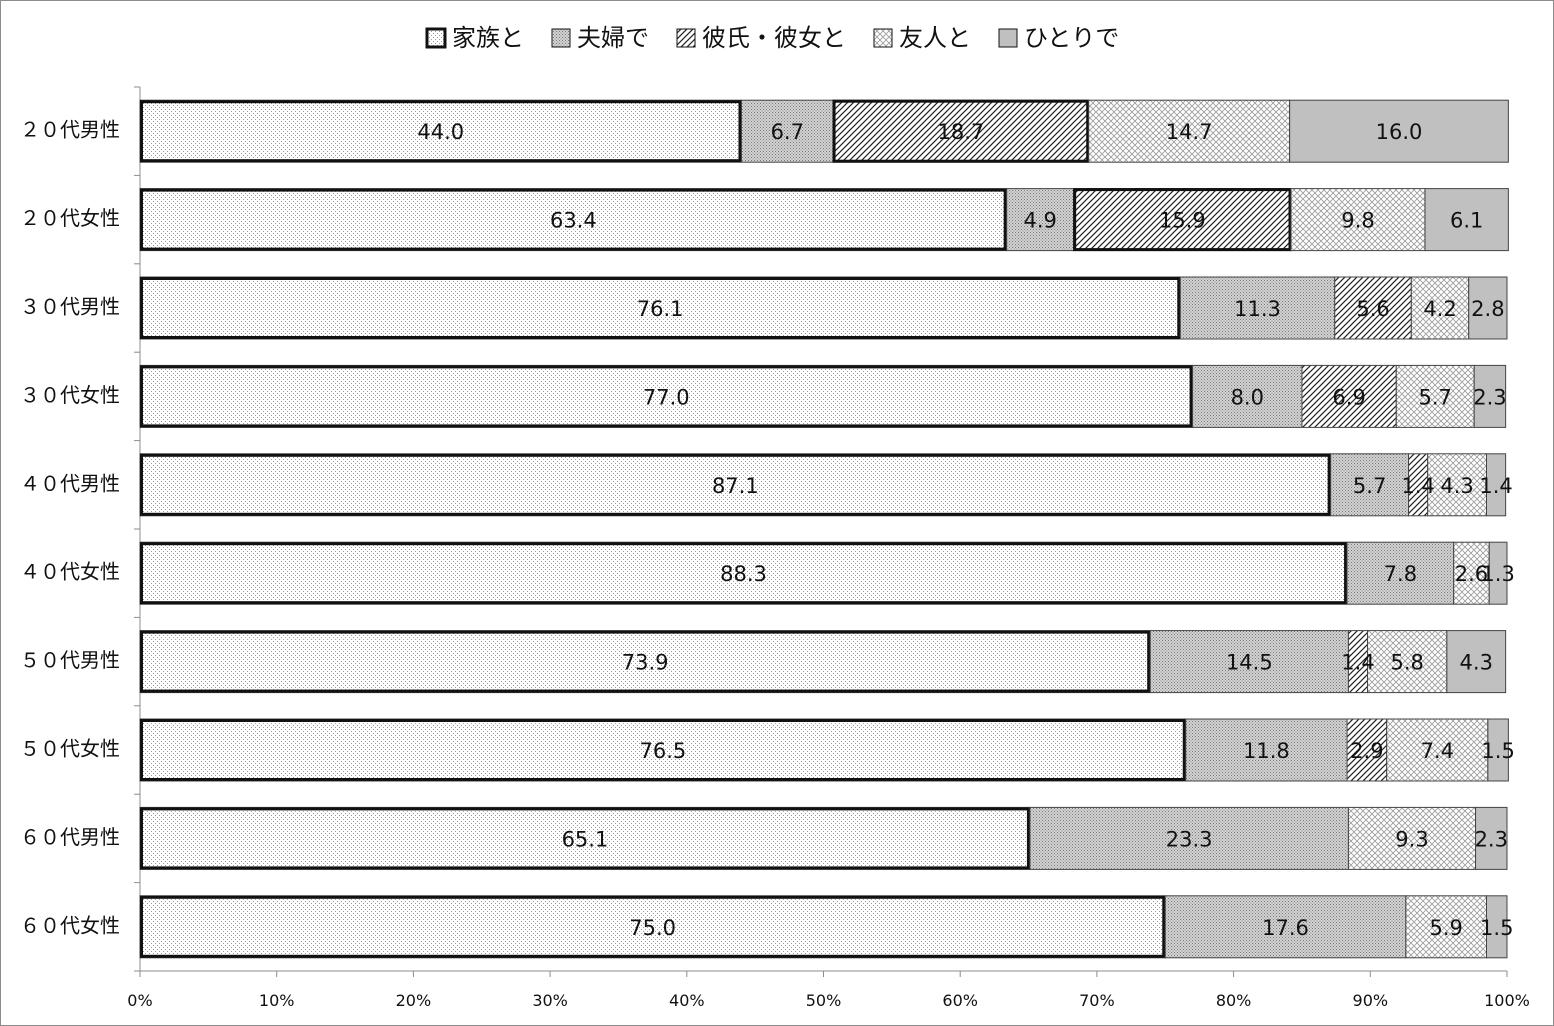 The image size is (1554, 1026). I want to click on category-label: ４０代男性, so click(70, 483).